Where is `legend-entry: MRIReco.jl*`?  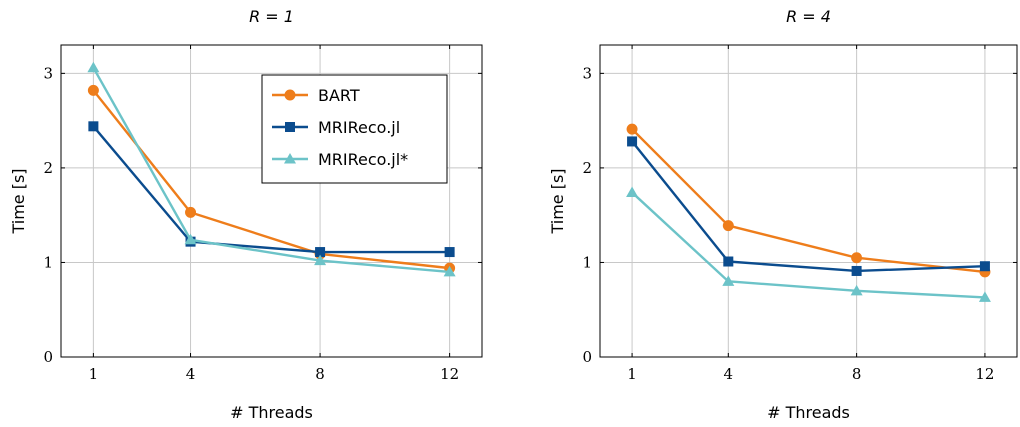 legend-entry: MRIReco.jl* is located at coordinates (340, 159).